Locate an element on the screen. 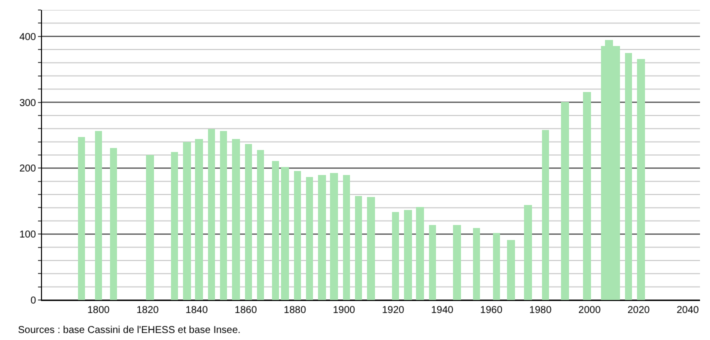  x-tick-label: 2040 is located at coordinates (688, 310).